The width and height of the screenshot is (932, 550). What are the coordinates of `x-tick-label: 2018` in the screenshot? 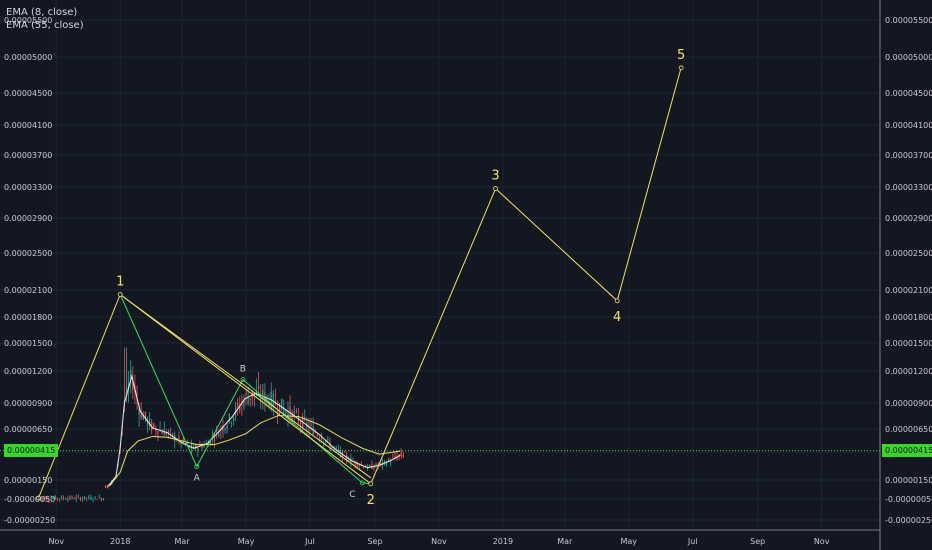 It's located at (120, 541).